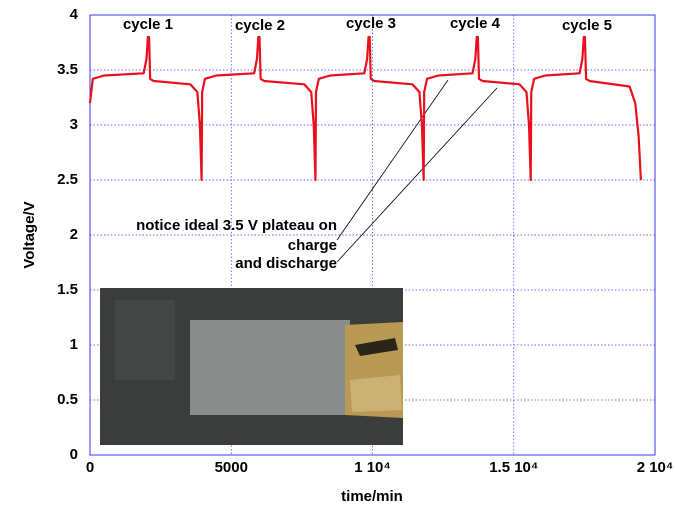 The image size is (675, 510). What do you see at coordinates (312, 245) in the screenshot?
I see `annotation: charge` at bounding box center [312, 245].